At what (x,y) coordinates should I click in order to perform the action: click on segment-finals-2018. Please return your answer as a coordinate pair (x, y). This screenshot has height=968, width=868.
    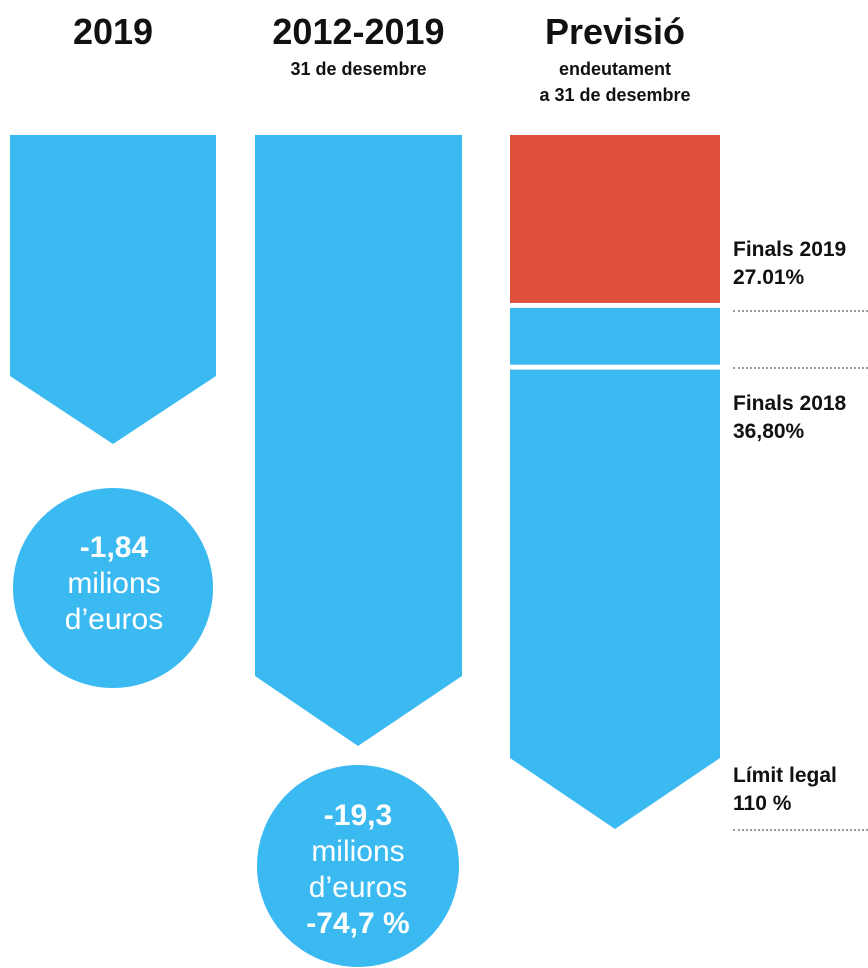
    Looking at the image, I should click on (615, 336).